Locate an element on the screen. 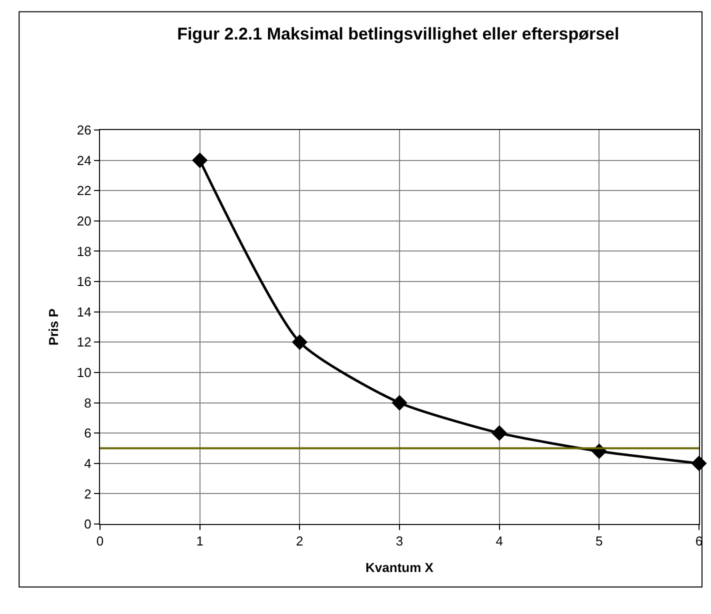 Image resolution: width=711 pixels, height=614 pixels. x-axis-title: Kvantum X is located at coordinates (400, 568).